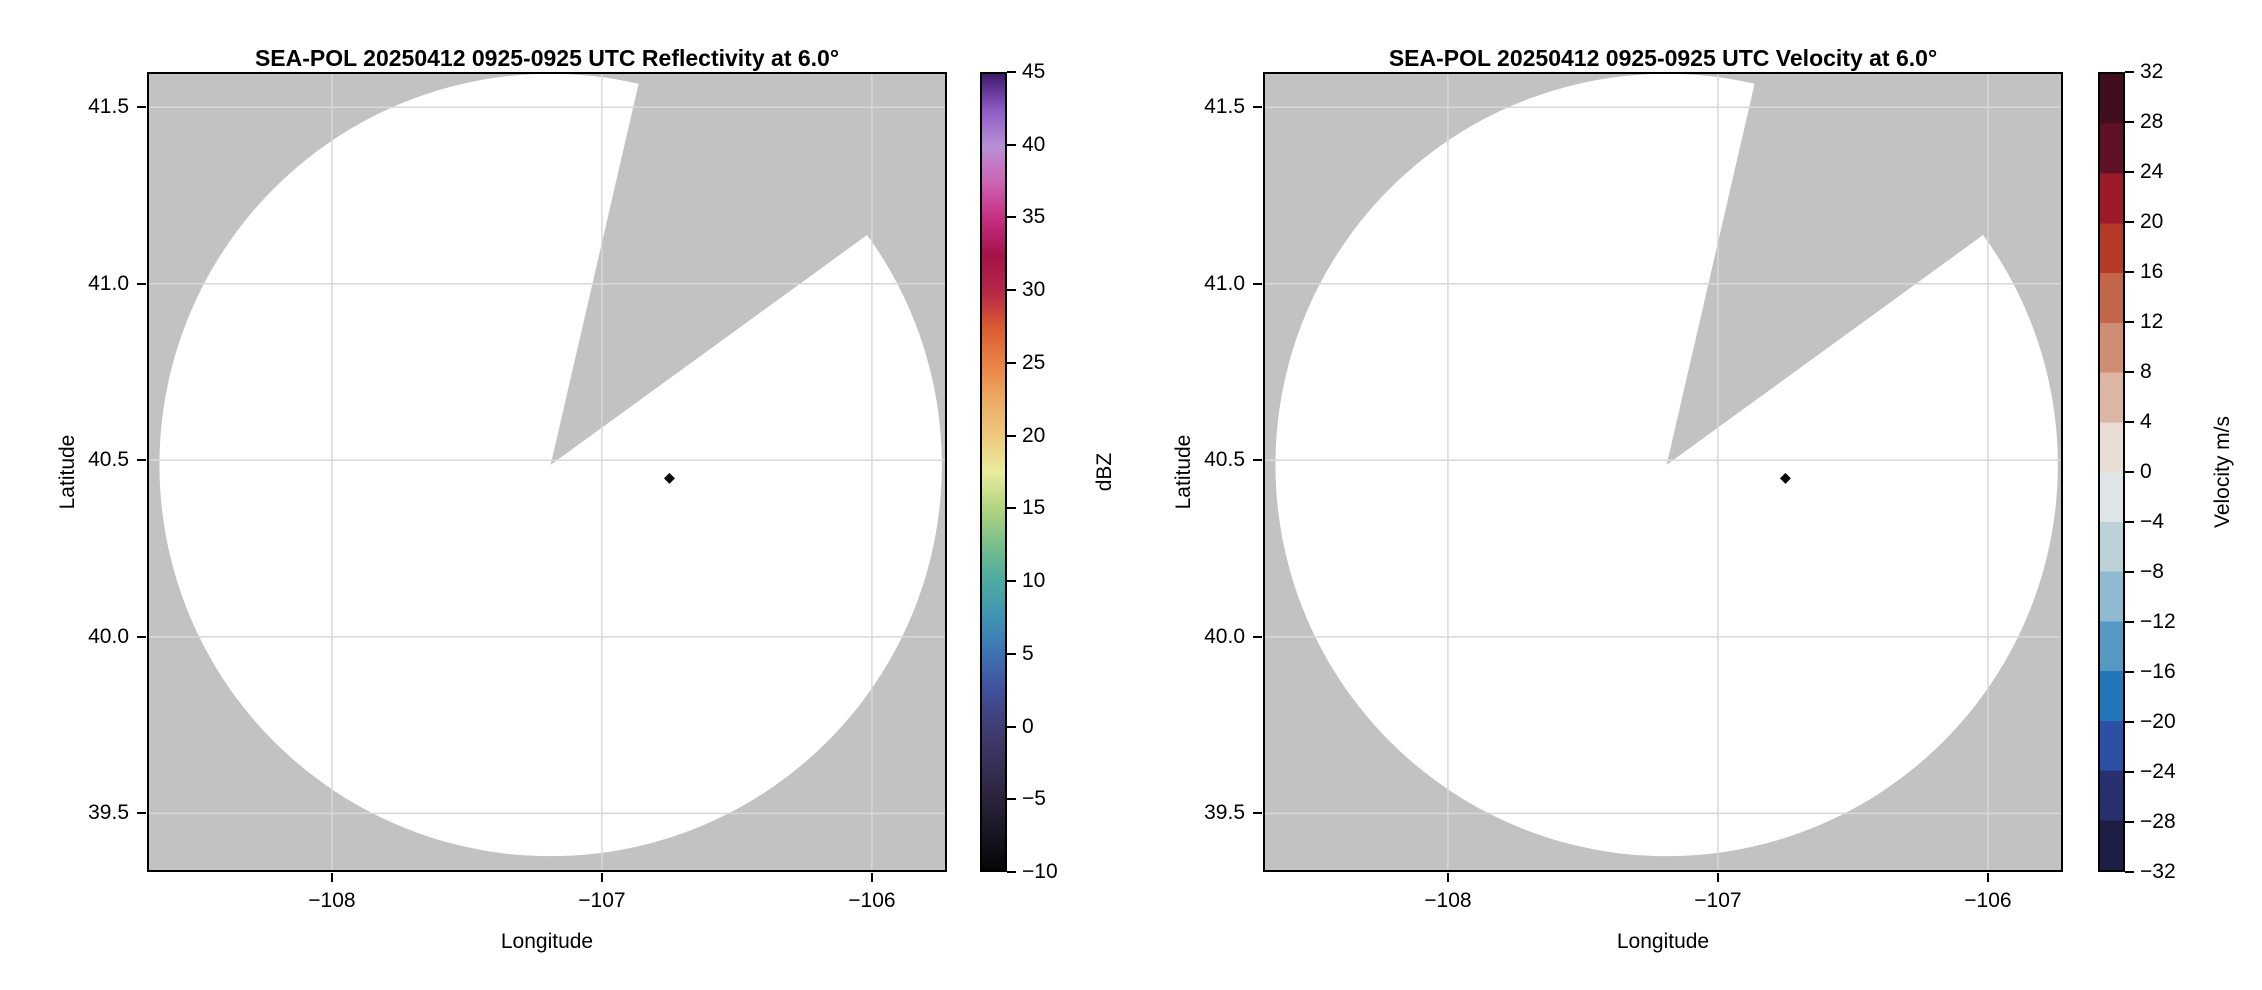 Image resolution: width=2262 pixels, height=990 pixels. Describe the element at coordinates (2158, 821) in the screenshot. I see `colorbar-tick-label: −28` at that location.